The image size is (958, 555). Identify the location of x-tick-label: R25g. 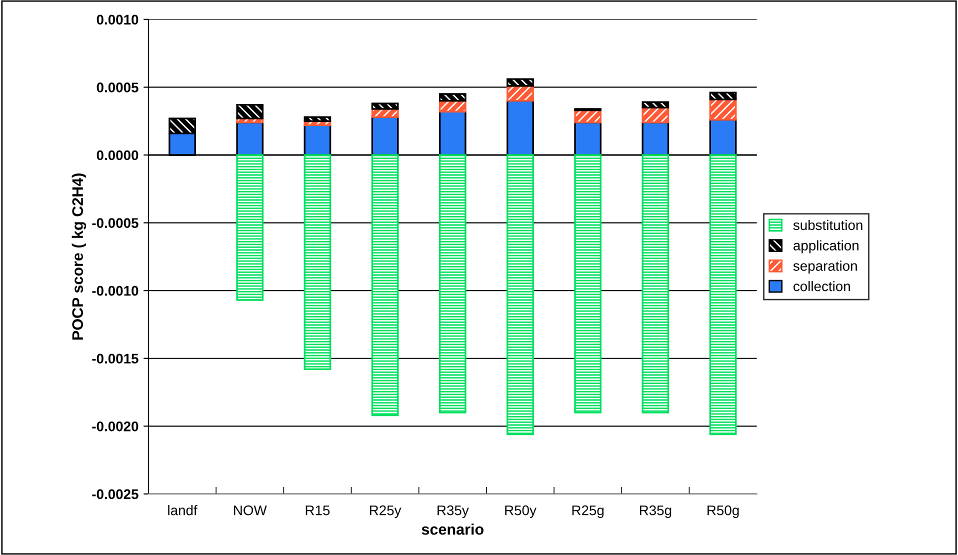
(588, 511).